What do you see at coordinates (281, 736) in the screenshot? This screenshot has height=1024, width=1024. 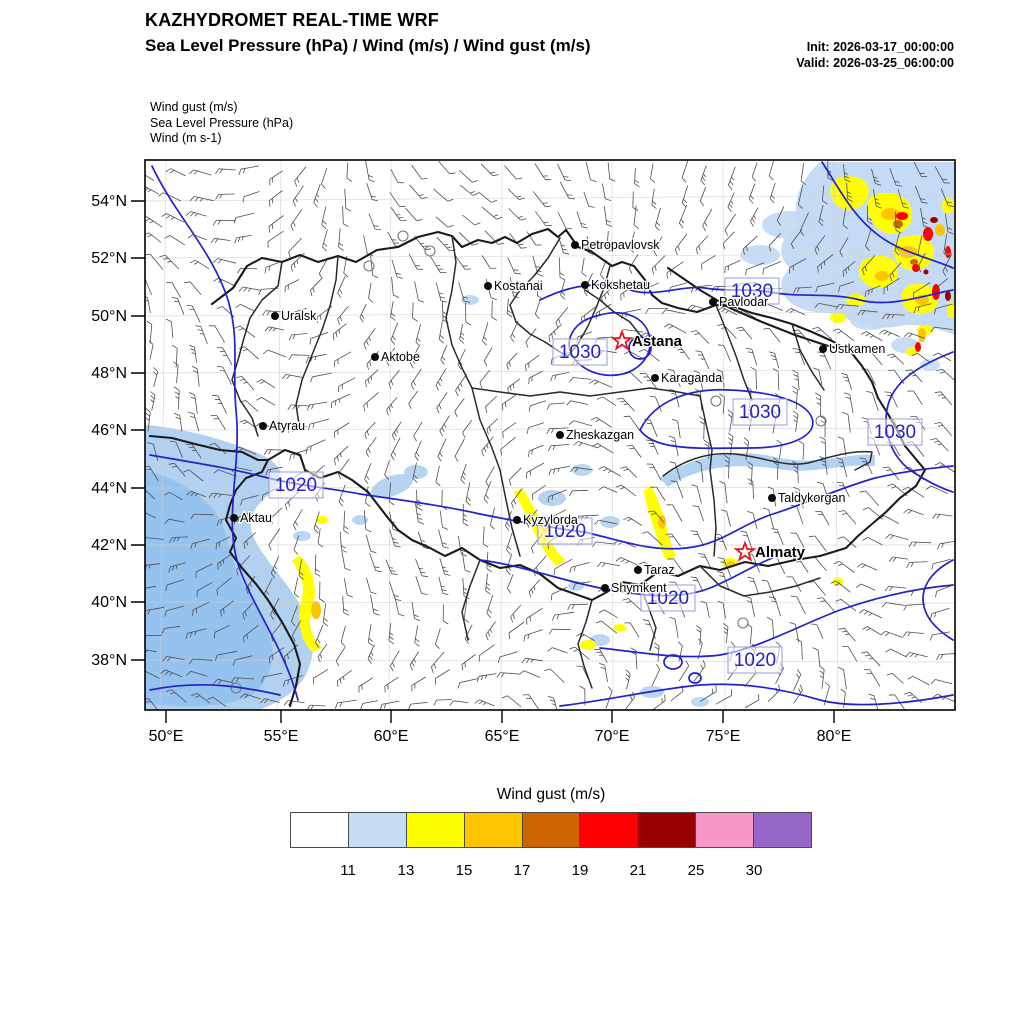 I see `svg-text: 55°E` at bounding box center [281, 736].